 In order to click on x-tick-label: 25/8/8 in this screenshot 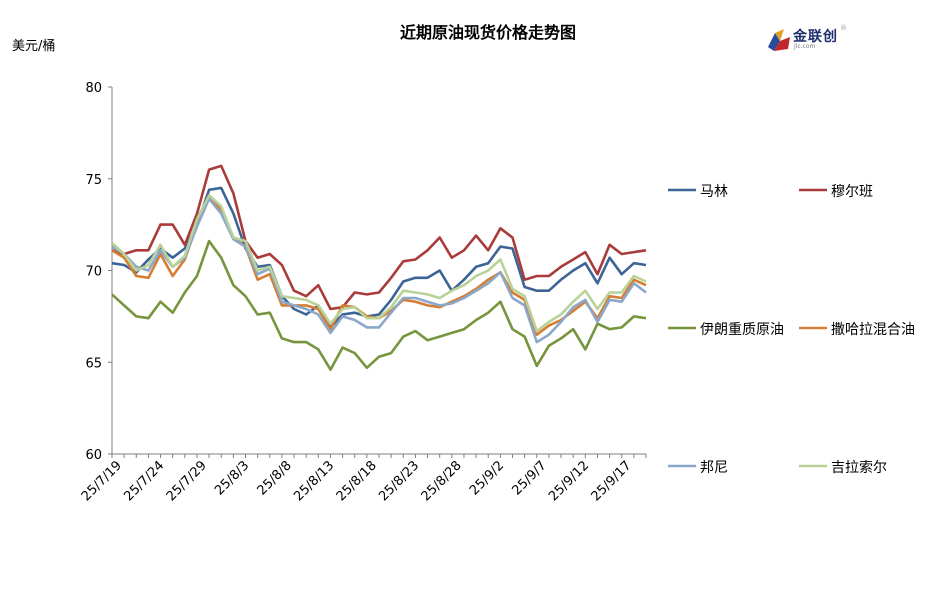, I will do `click(275, 478)`.